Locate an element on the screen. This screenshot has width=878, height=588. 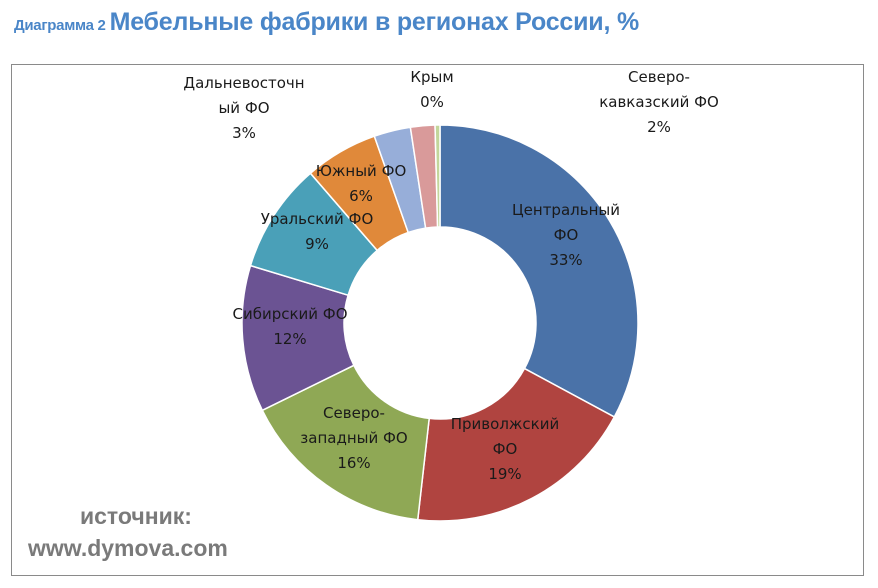
data-label-4: Сибирский ФО 12% is located at coordinates (289, 326).